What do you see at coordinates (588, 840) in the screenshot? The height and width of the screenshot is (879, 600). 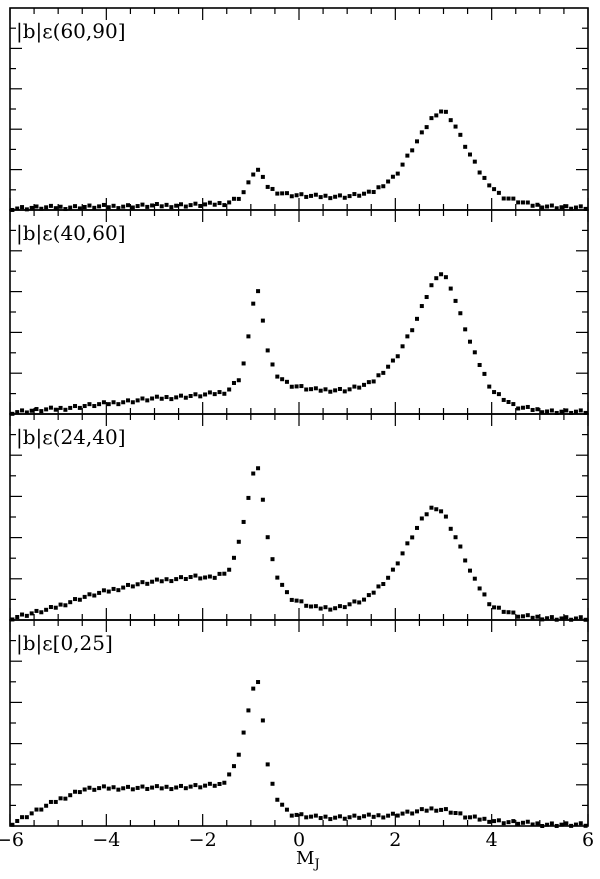 I see `x-tick-label: 6` at bounding box center [588, 840].